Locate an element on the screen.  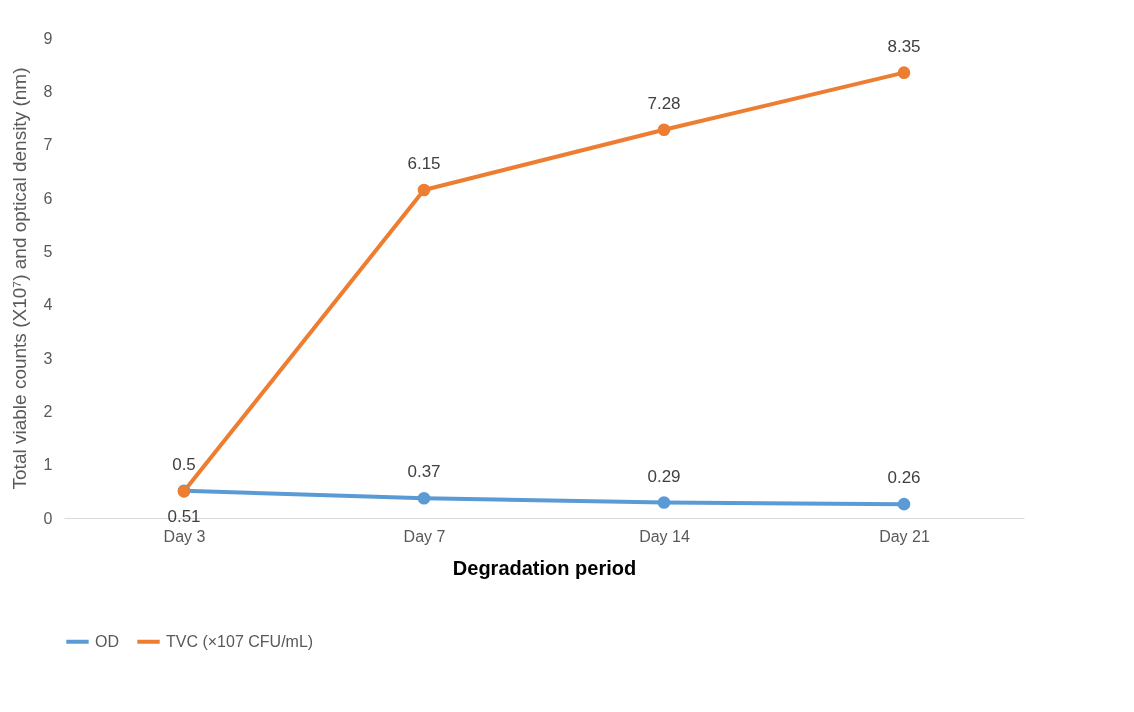
data-label: 0.26 is located at coordinates (904, 478).